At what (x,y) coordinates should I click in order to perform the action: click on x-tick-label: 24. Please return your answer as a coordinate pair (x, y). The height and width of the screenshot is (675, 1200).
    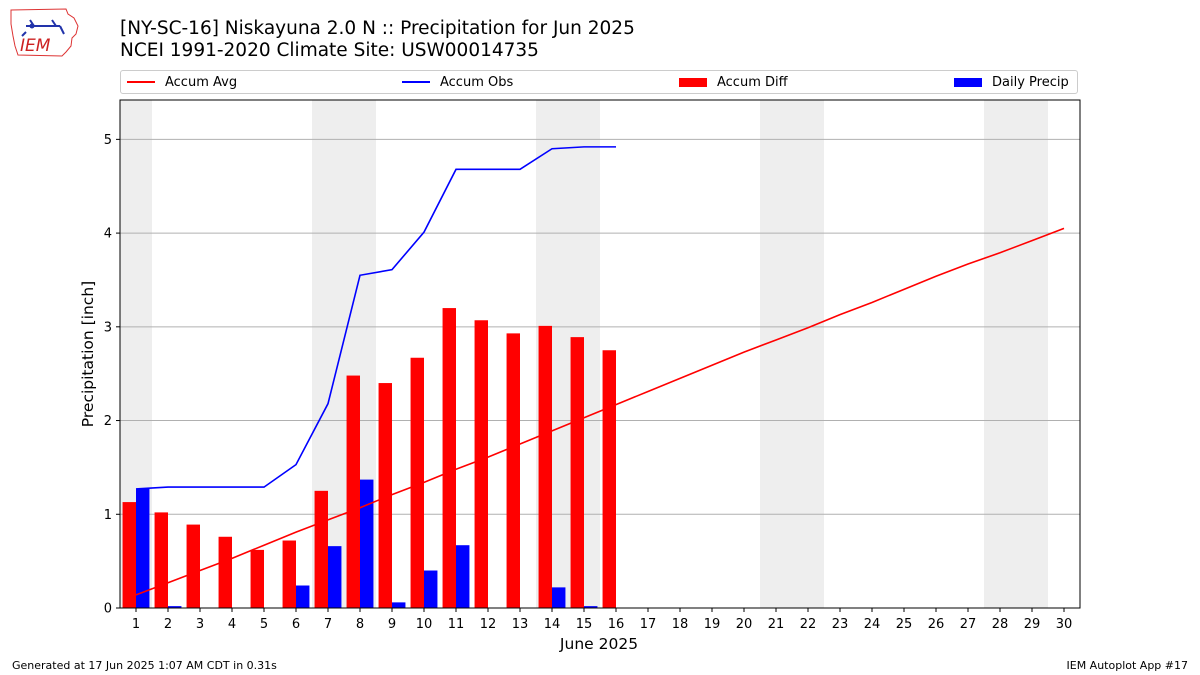
    Looking at the image, I should click on (872, 624).